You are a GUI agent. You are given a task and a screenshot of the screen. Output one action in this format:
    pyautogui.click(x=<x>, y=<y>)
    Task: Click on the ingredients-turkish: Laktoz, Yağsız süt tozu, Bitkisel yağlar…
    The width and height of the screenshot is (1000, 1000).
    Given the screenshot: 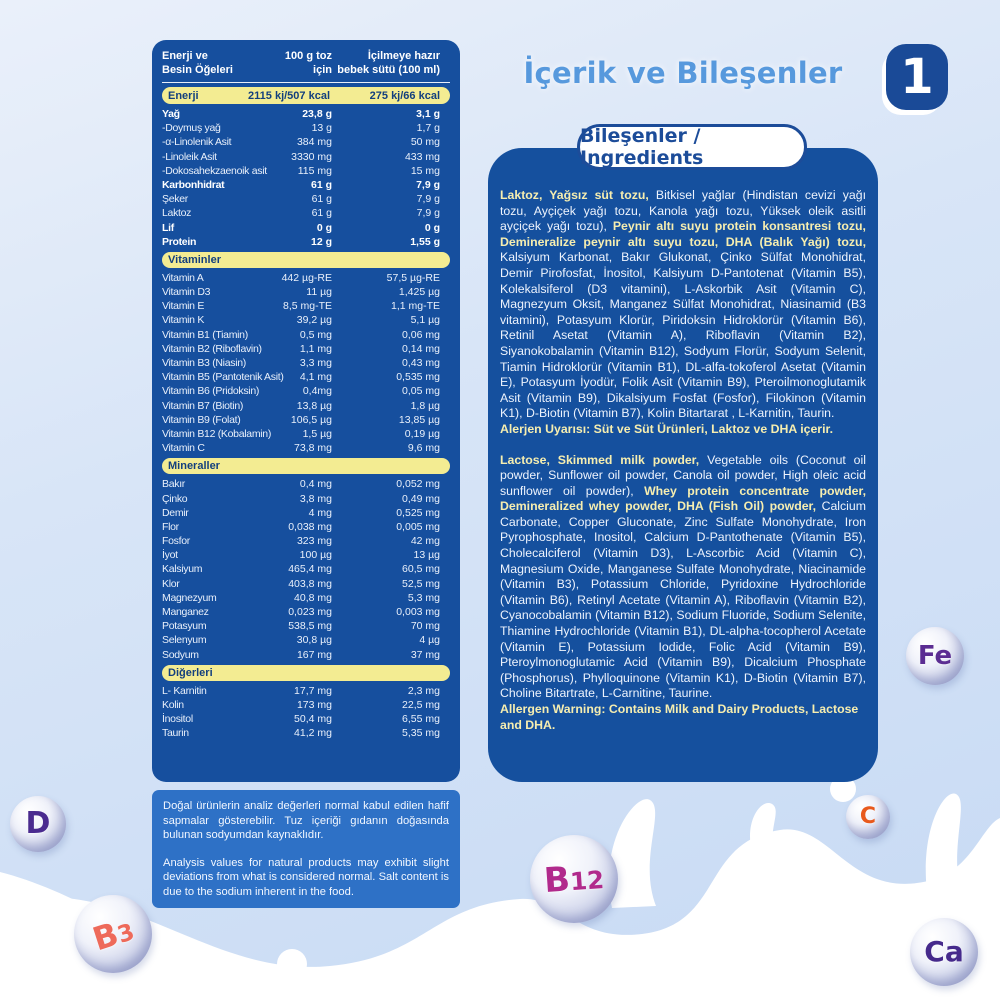 What is the action you would take?
    pyautogui.click(x=683, y=305)
    